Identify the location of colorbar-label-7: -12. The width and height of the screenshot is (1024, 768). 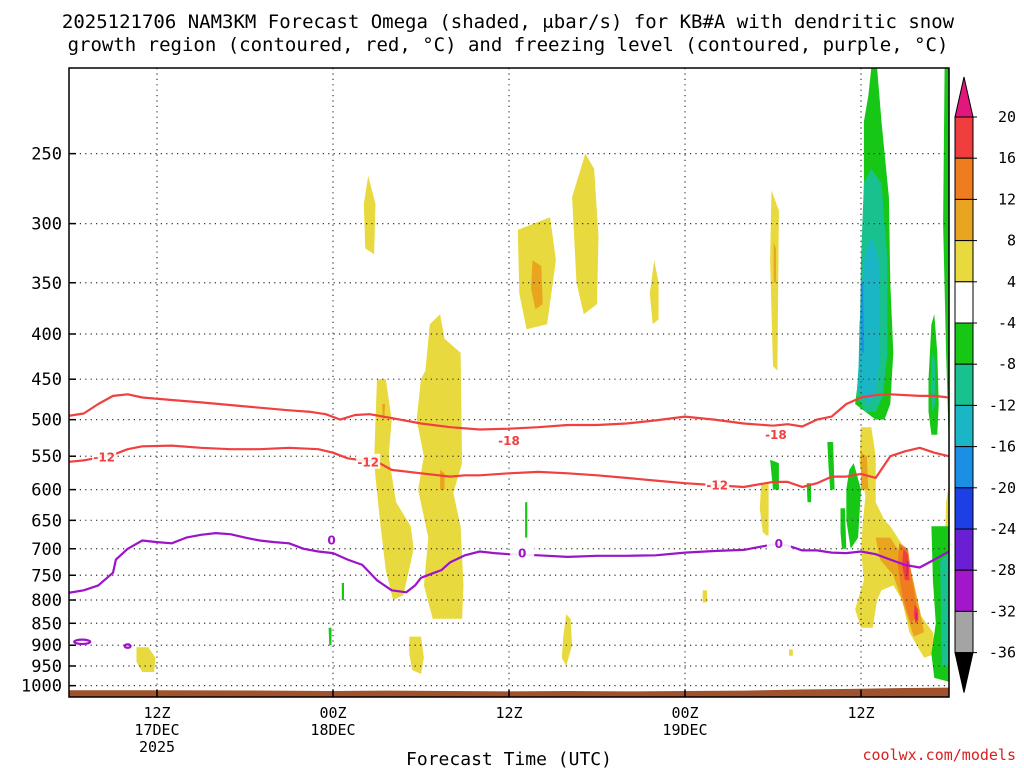
(1002, 405).